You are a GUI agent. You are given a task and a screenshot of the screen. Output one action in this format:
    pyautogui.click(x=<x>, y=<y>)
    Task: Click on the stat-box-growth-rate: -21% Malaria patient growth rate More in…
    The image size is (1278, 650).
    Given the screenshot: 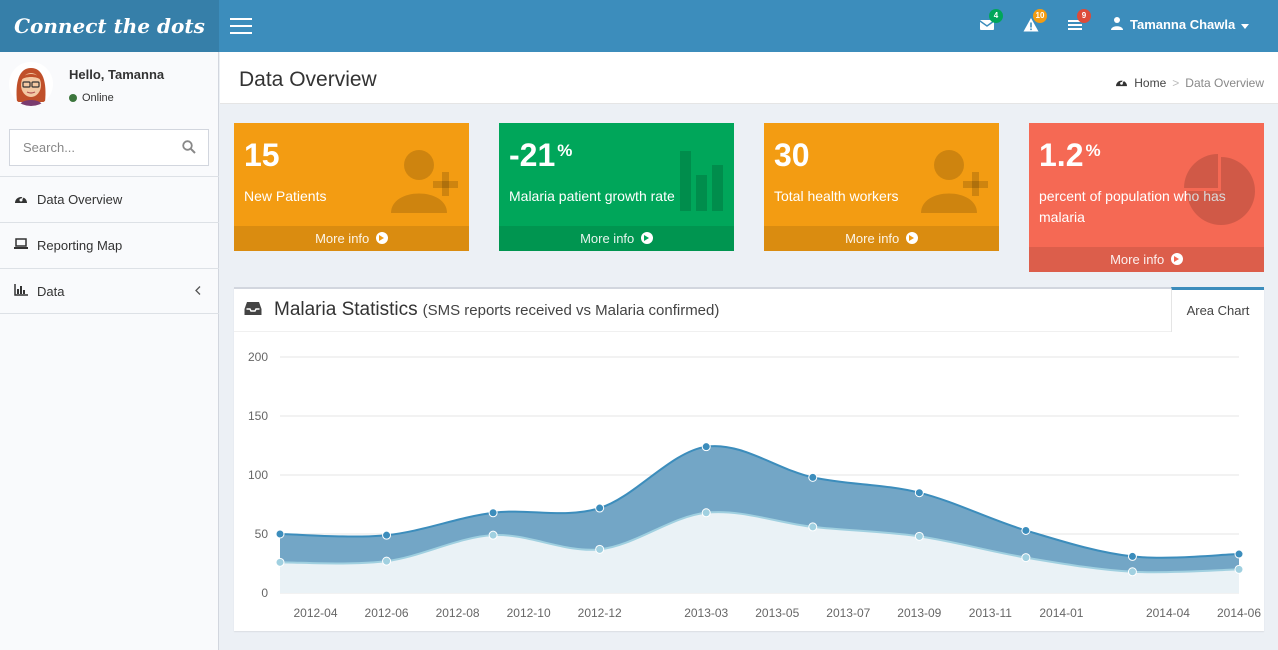 What is the action you would take?
    pyautogui.click(x=616, y=187)
    